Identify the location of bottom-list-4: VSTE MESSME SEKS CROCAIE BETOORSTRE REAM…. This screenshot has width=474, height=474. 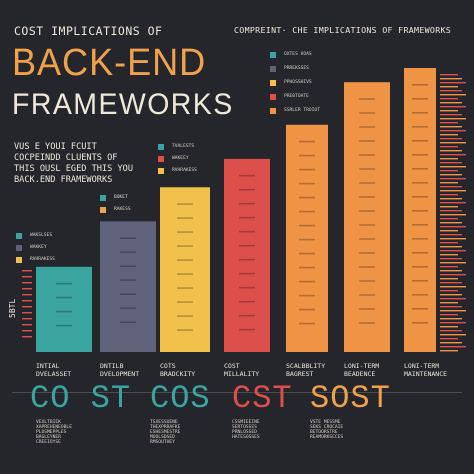
(326, 430).